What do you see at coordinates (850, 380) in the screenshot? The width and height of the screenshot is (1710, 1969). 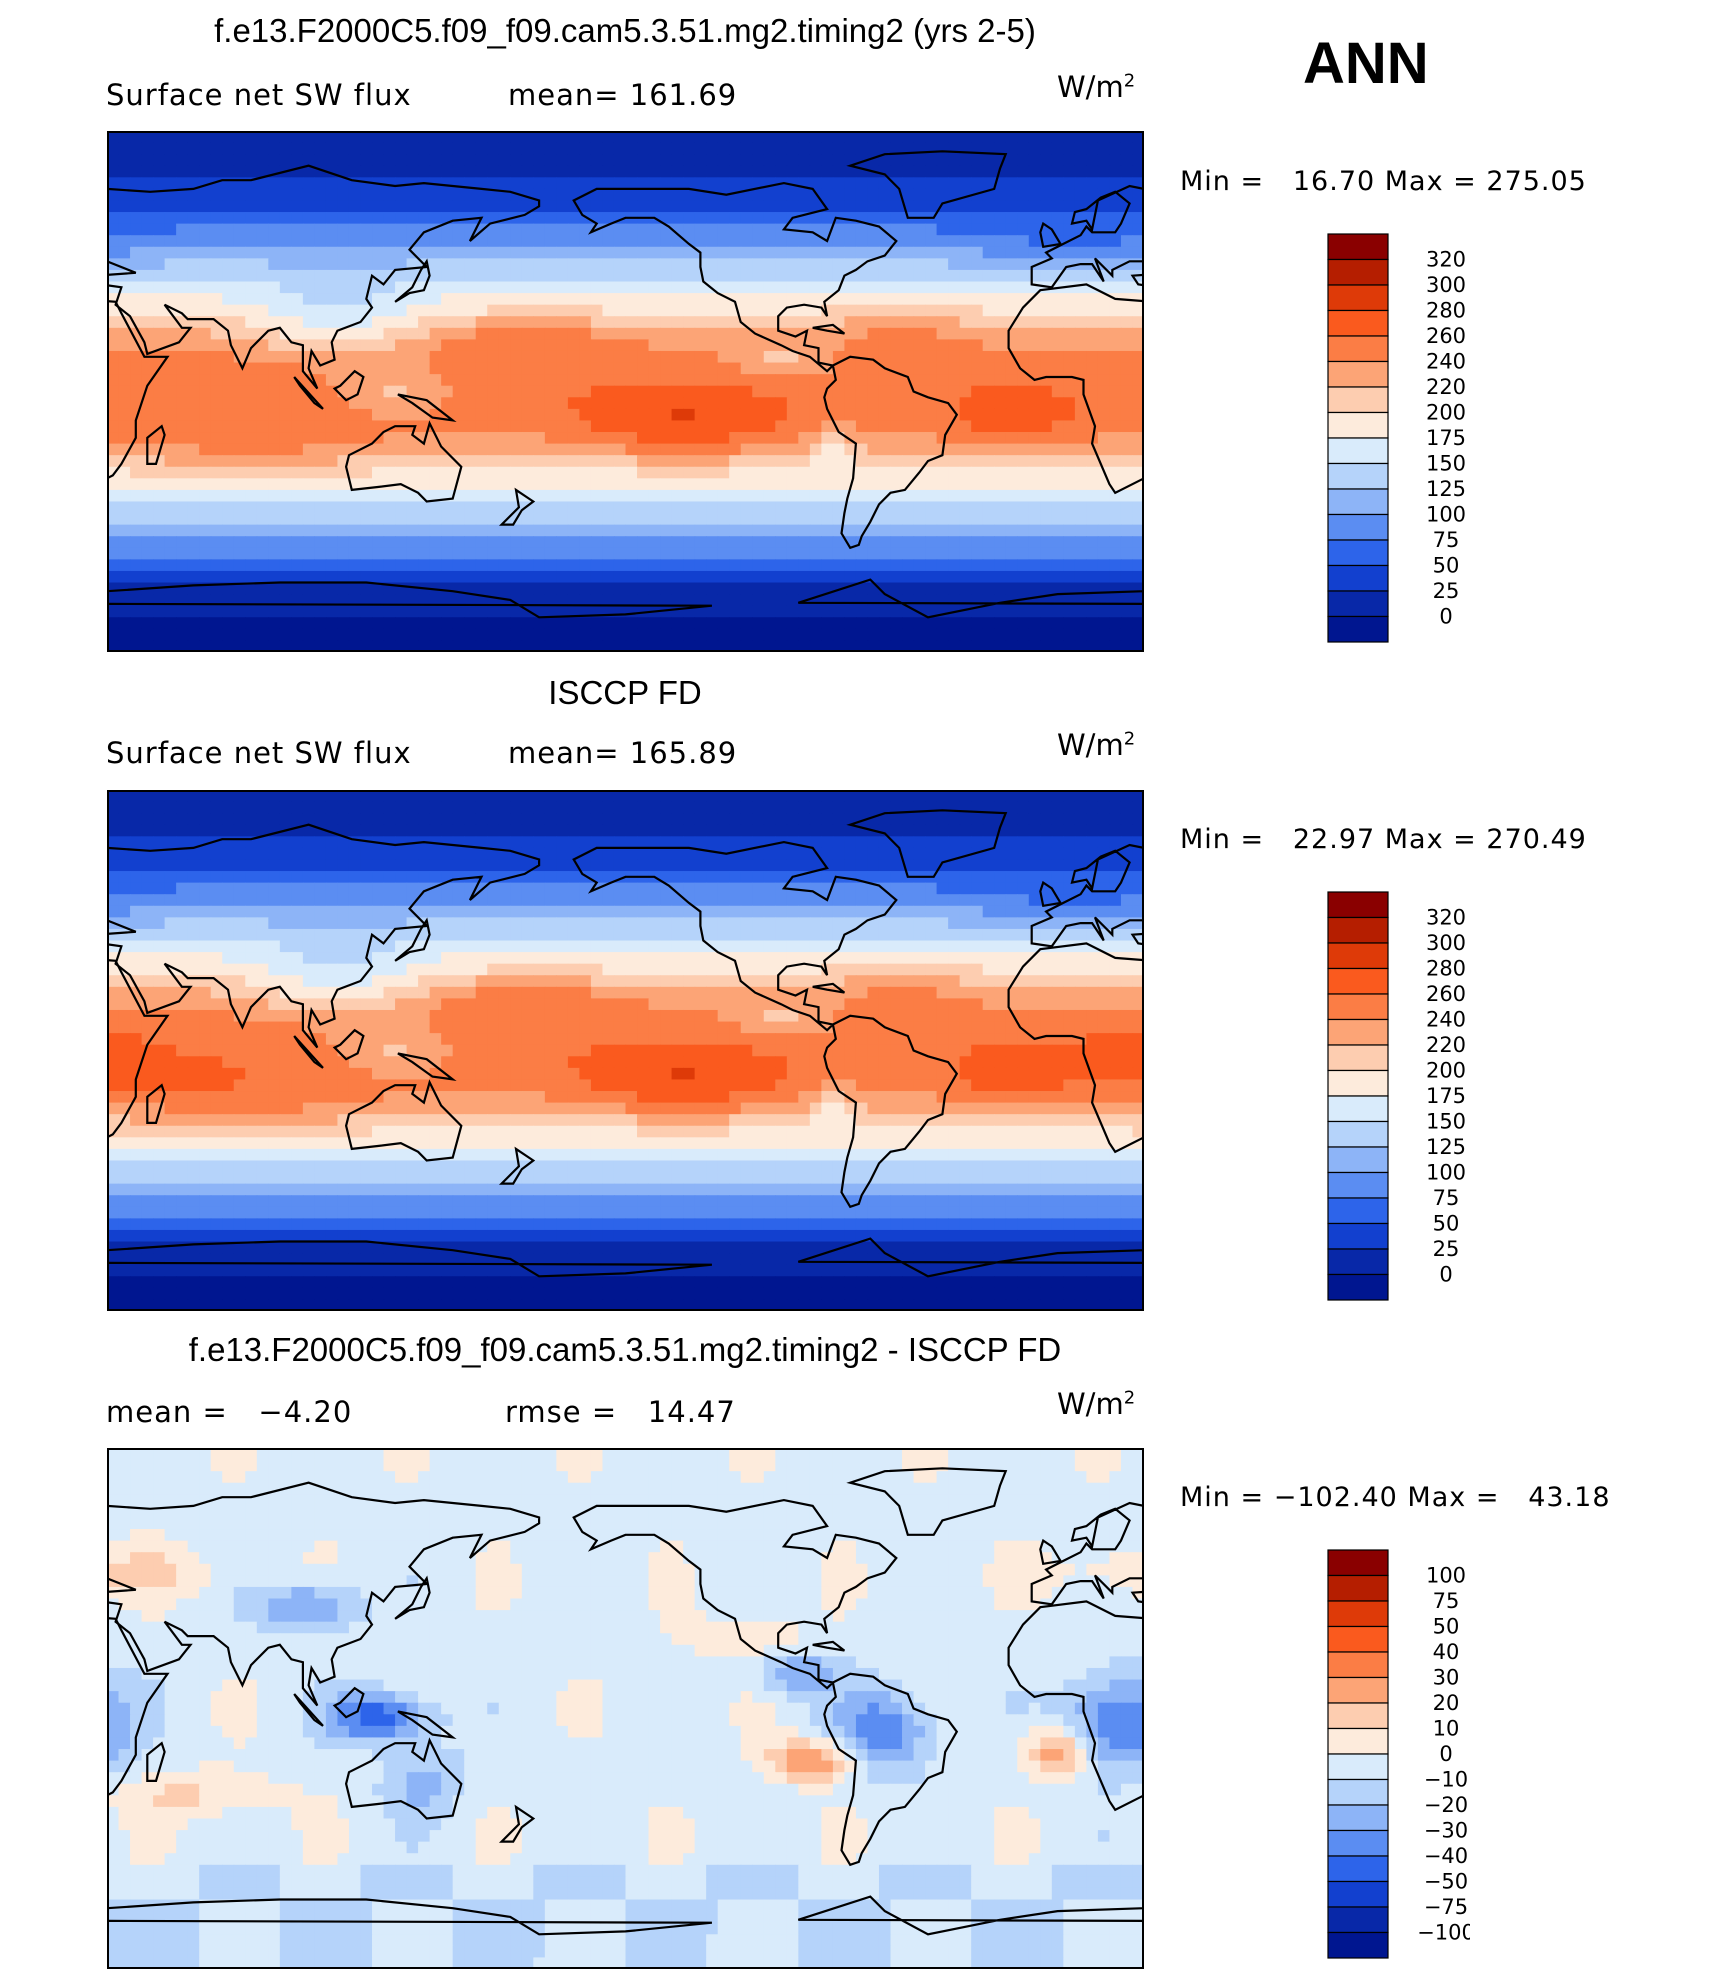 I see `panel1-cell-1954` at bounding box center [850, 380].